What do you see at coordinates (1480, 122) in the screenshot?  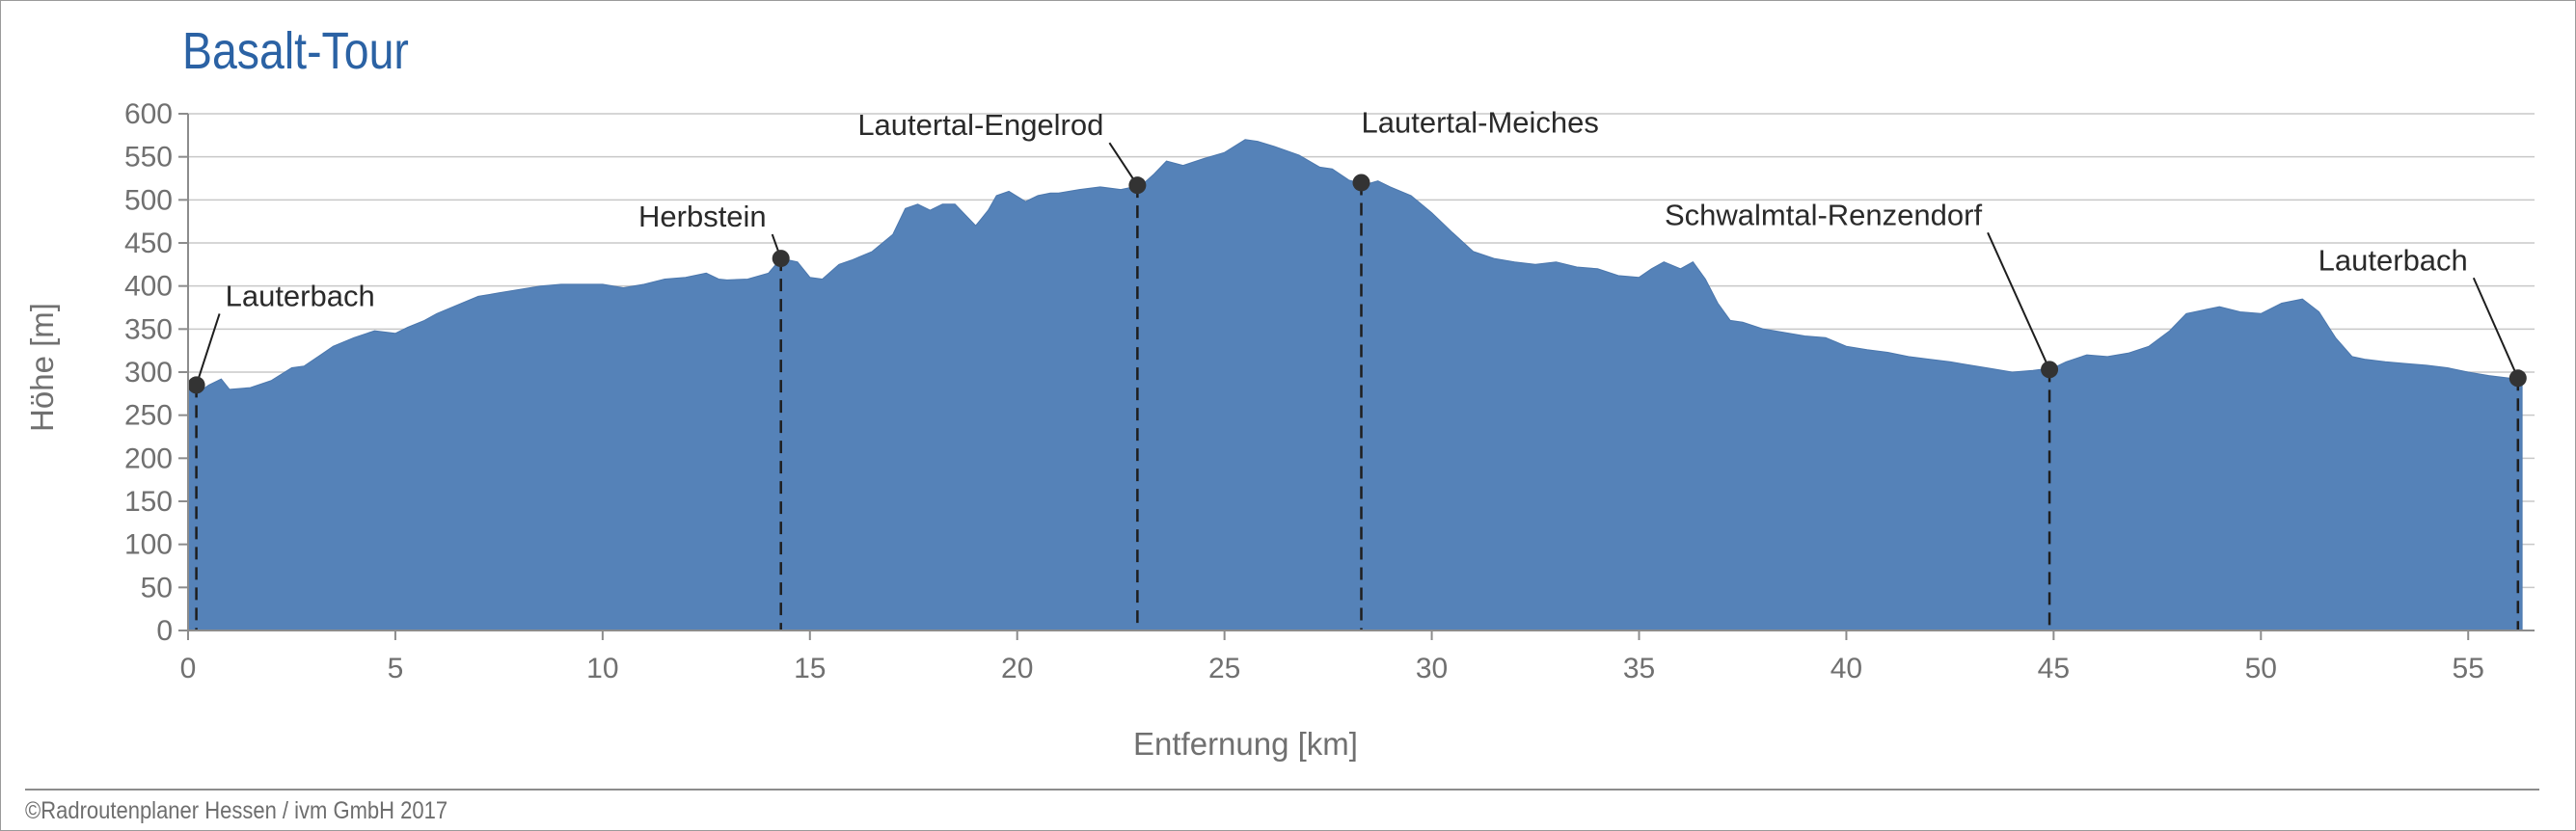 I see `waypoint-label: Lautertal-Meiches` at bounding box center [1480, 122].